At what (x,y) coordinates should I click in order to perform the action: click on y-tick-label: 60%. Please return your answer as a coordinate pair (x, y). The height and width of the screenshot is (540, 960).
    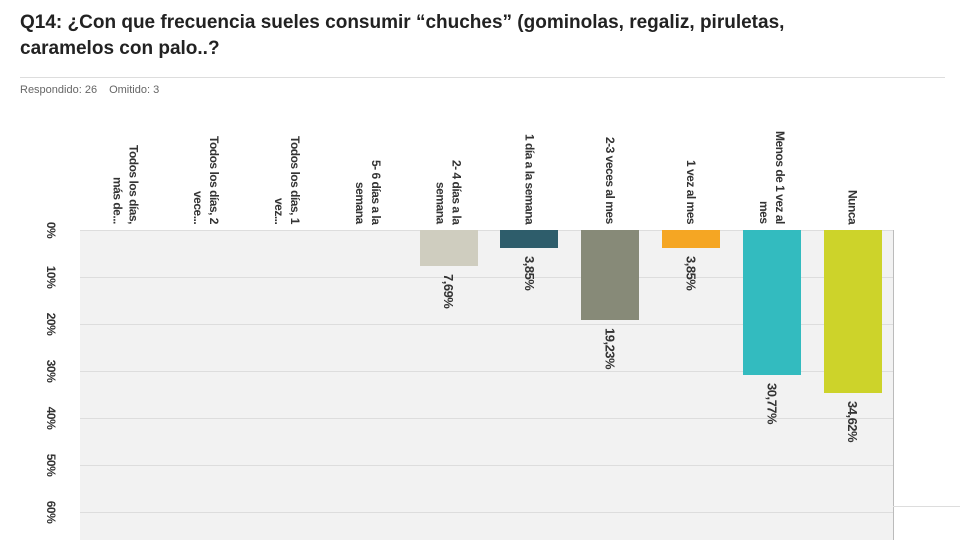
    Looking at the image, I should click on (51, 512).